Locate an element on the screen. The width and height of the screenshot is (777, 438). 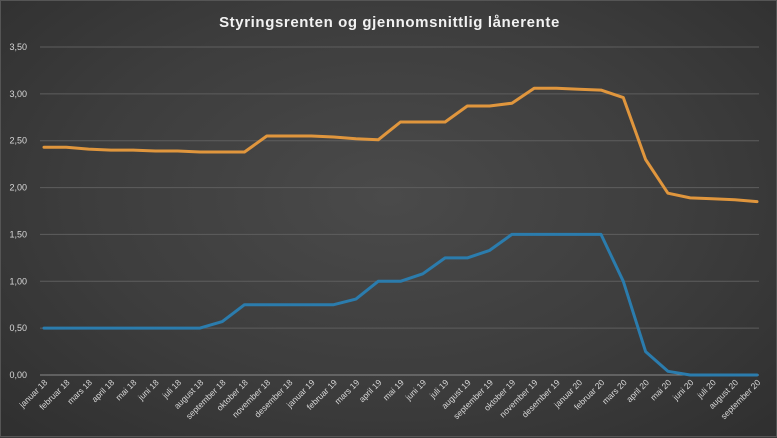
x-tick-label: mai 19 is located at coordinates (393, 389).